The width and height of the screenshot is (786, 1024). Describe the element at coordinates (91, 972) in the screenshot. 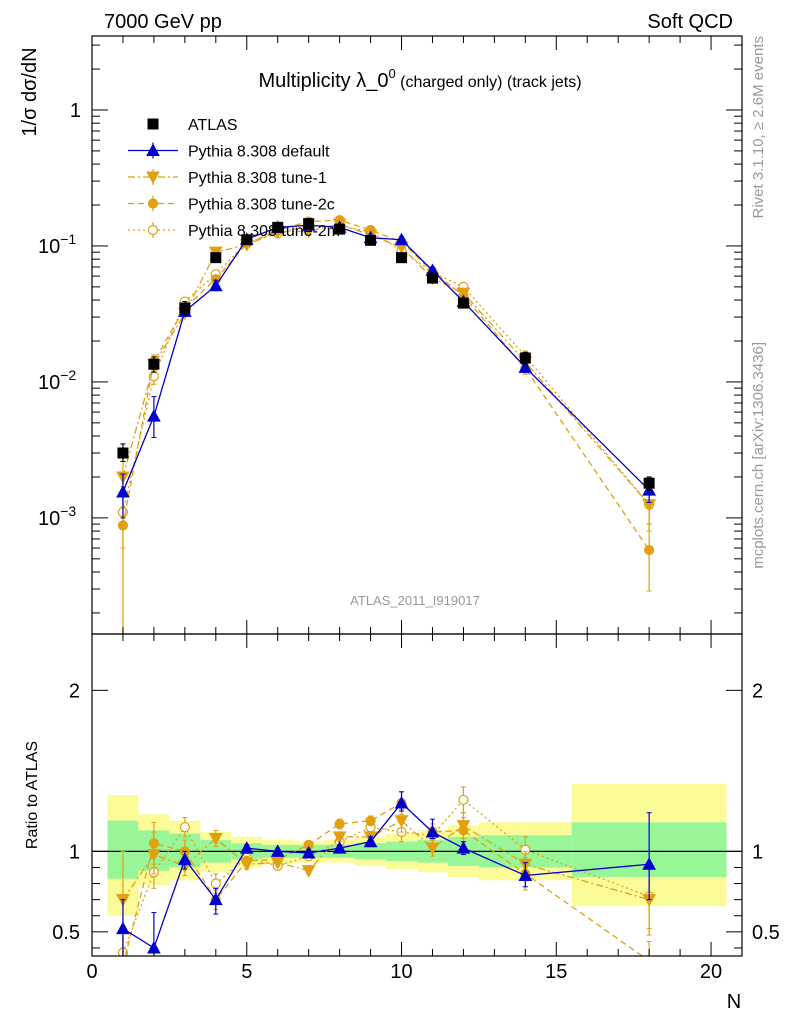

I see `x-tick-label: 0` at that location.